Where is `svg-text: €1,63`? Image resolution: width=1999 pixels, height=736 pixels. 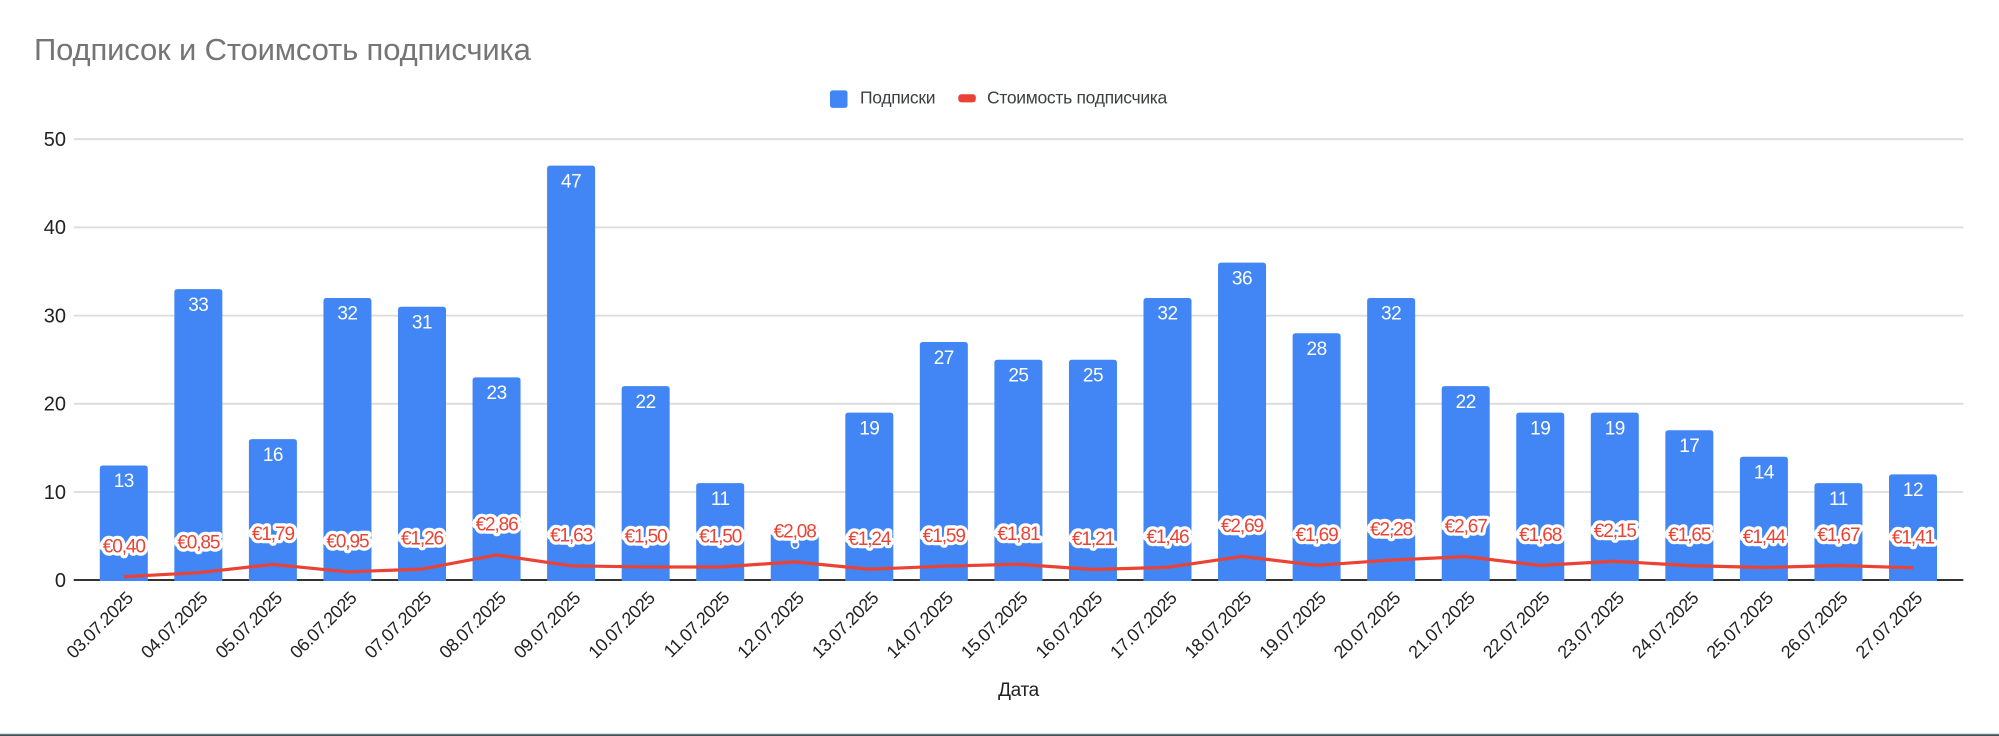 svg-text: €1,63 is located at coordinates (571, 535).